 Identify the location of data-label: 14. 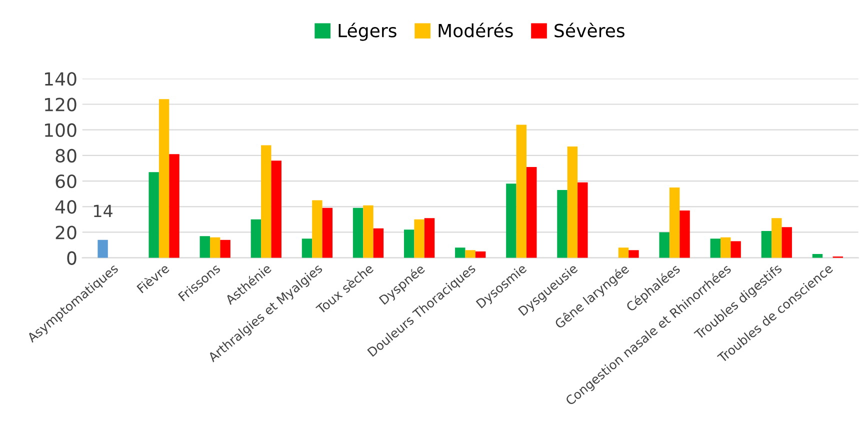
(103, 210).